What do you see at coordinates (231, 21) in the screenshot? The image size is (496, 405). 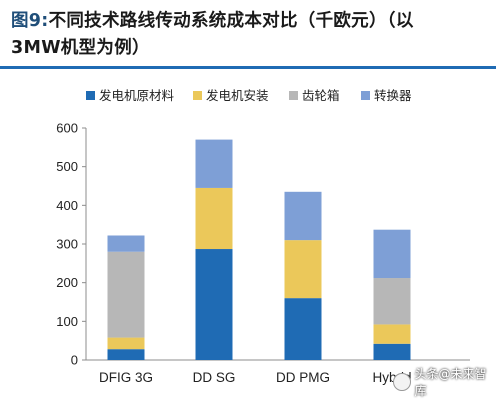 I see `title-text-1: 不同技术路线传动系统成本对比（千欧元）（以` at bounding box center [231, 21].